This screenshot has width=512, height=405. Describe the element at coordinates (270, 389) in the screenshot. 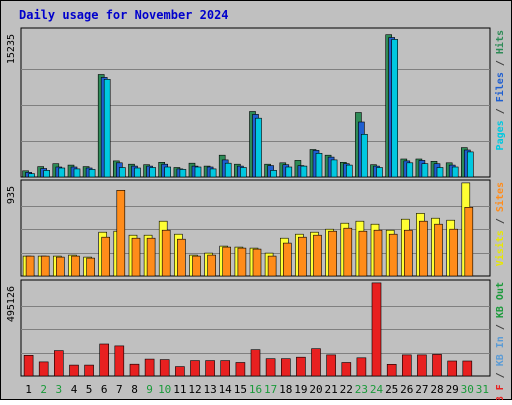

I see `day-label: 17` at that location.